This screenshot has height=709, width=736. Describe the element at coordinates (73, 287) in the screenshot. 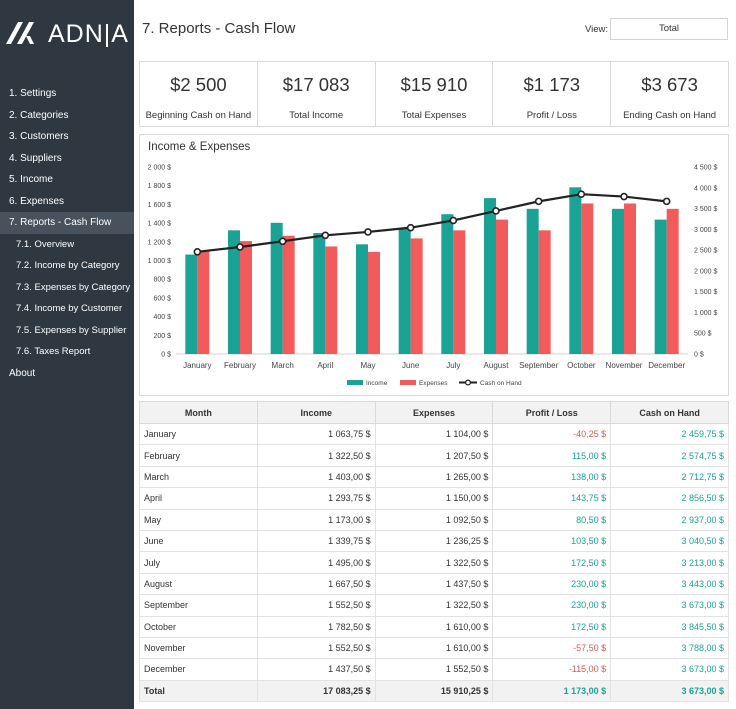

I see `sidebar-item-9: 7.3. Expenses by Category` at that location.